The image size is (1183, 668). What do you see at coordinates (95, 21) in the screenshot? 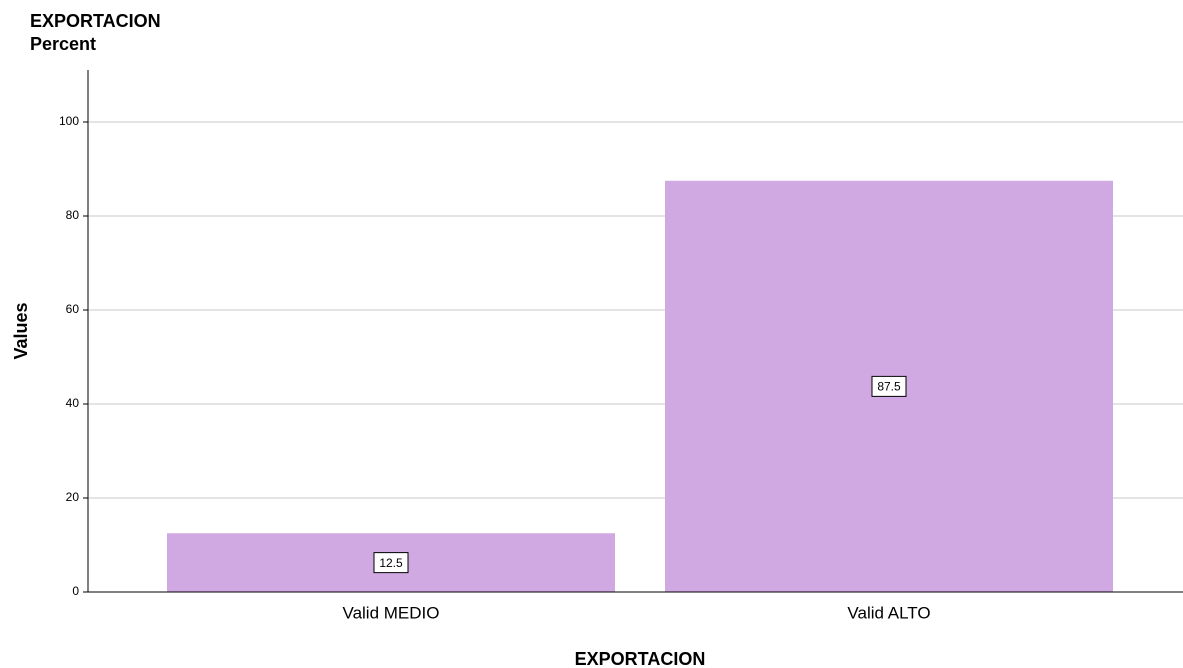
I see `chart-title: EXPORTACION` at bounding box center [95, 21].